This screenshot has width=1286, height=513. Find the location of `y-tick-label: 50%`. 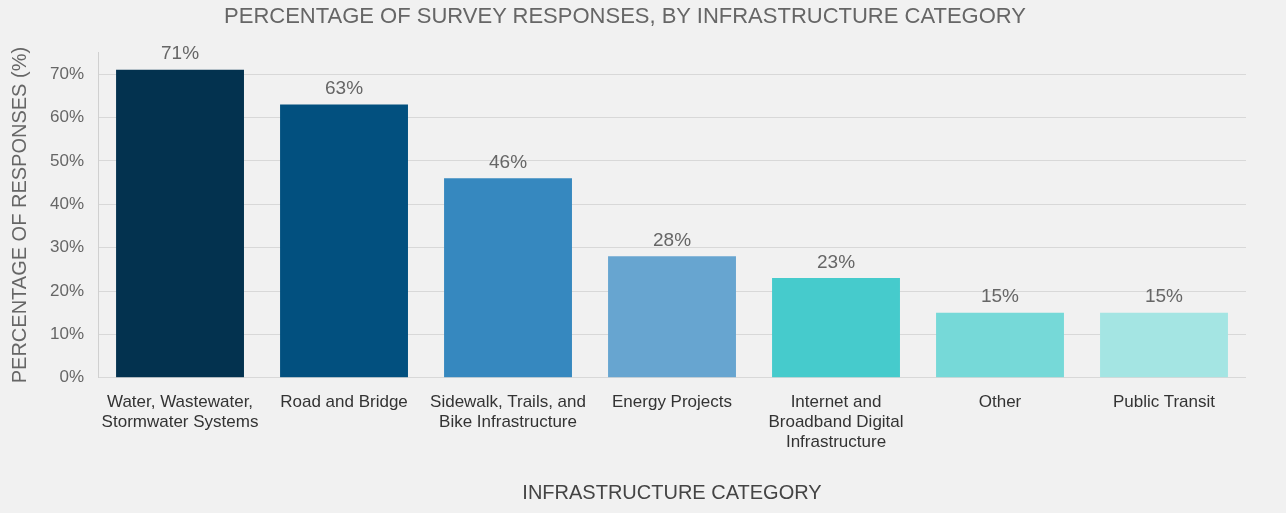

y-tick-label: 50% is located at coordinates (67, 160).